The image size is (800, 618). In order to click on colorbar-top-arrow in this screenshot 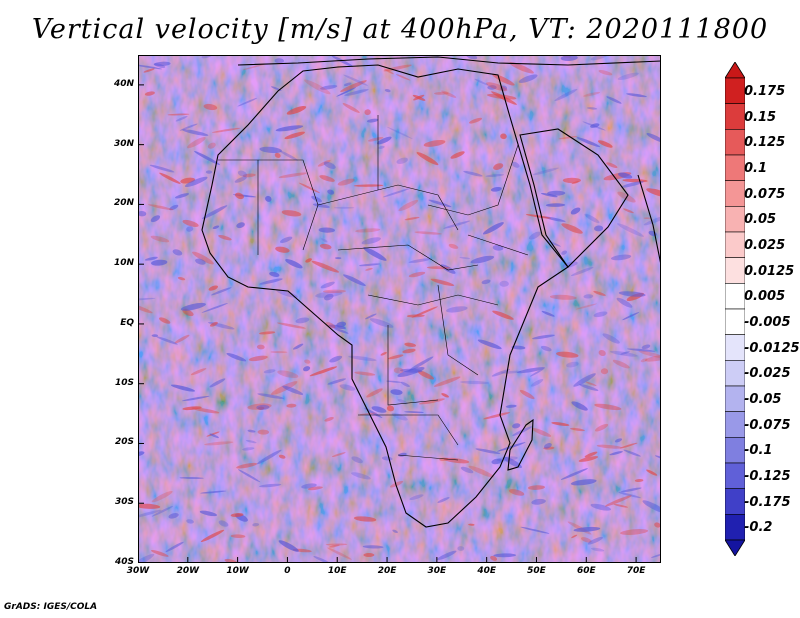, I will do `click(735, 70)`.